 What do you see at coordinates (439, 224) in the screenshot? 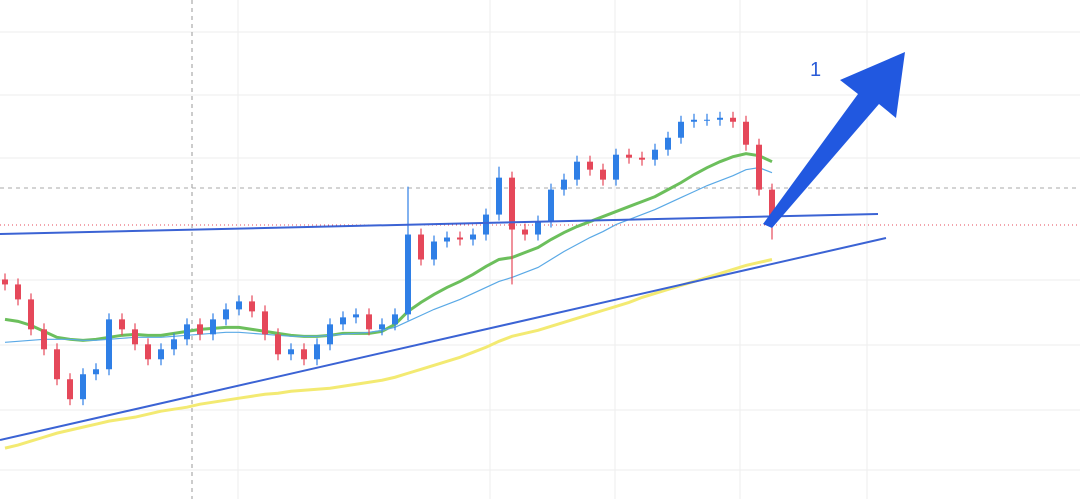
I see `resistance-line` at bounding box center [439, 224].